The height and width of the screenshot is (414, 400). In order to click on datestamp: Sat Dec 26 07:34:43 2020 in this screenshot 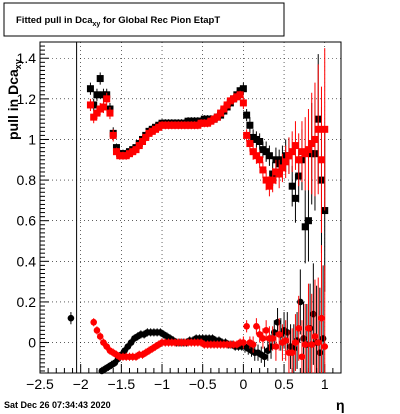, I will do `click(57, 405)`.